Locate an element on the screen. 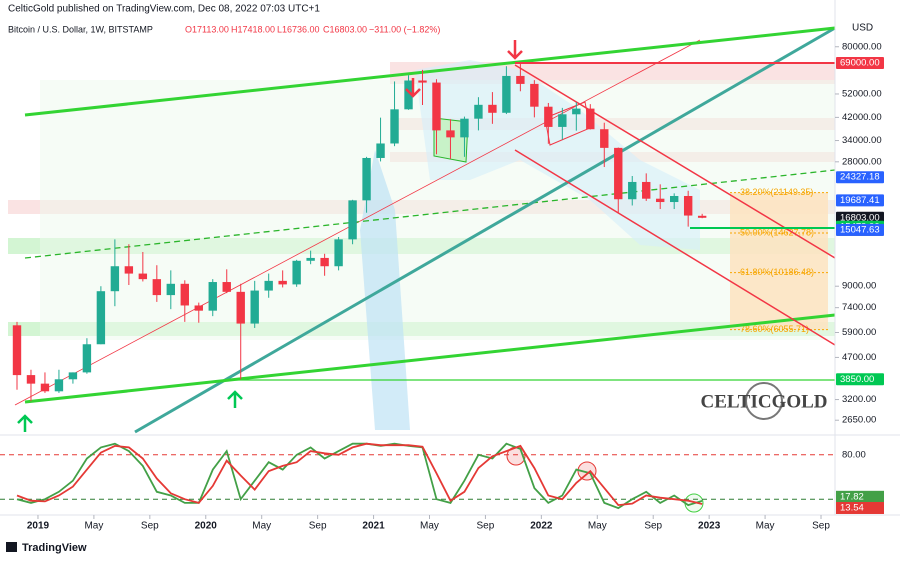 The height and width of the screenshot is (564, 900). value-label: 13.54 is located at coordinates (852, 507).